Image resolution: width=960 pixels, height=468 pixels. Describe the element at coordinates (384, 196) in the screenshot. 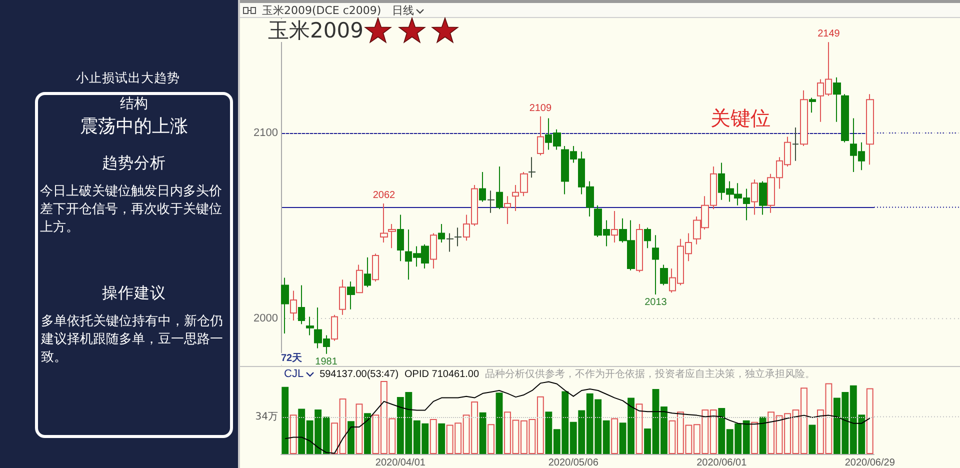

I see `annotation: 2062` at that location.